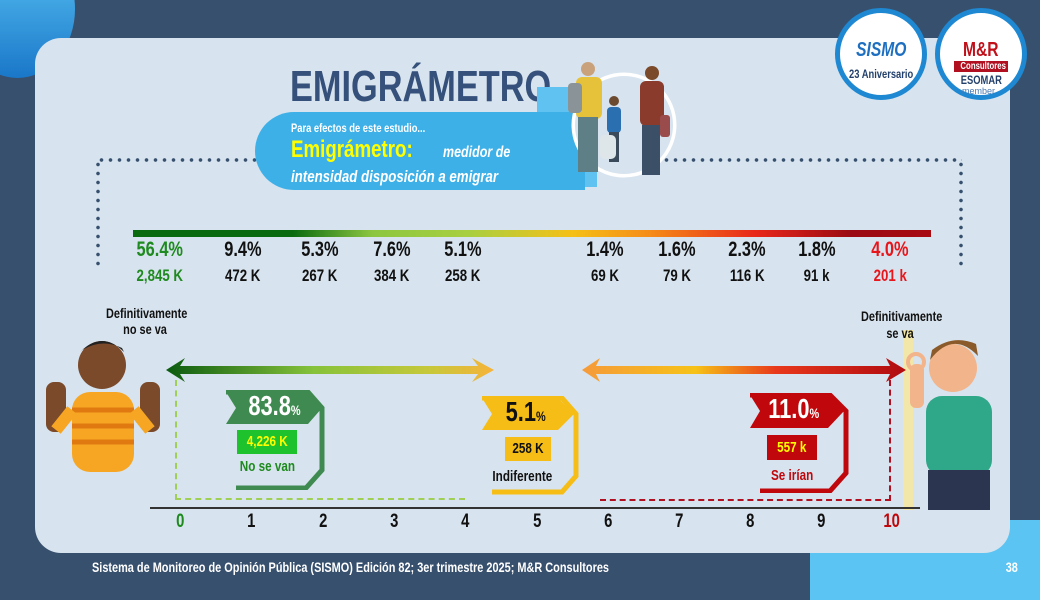 The image size is (1040, 600). Describe the element at coordinates (677, 275) in the screenshot. I see `count-label-7: 79 K` at that location.